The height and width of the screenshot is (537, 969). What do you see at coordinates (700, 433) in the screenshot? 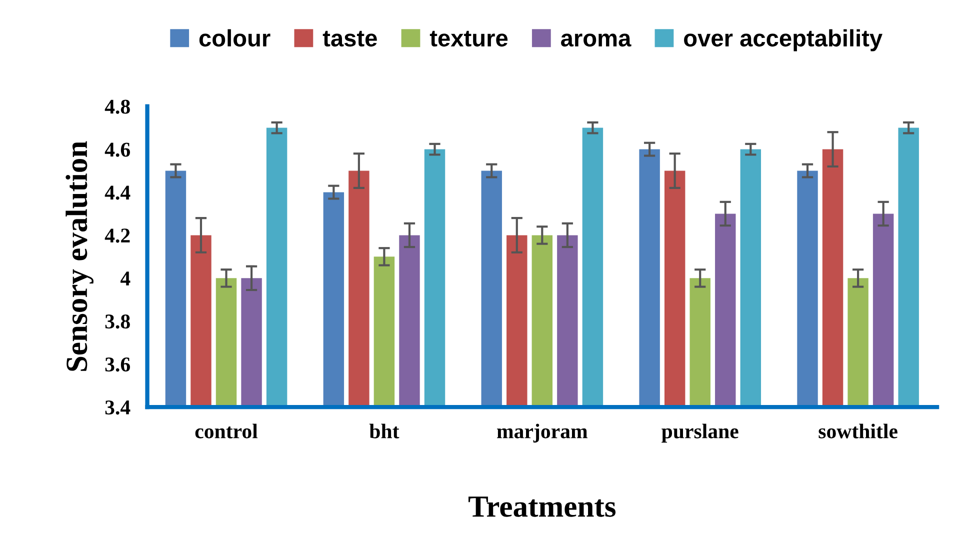
I see `x-tick-label: purslane` at bounding box center [700, 433].